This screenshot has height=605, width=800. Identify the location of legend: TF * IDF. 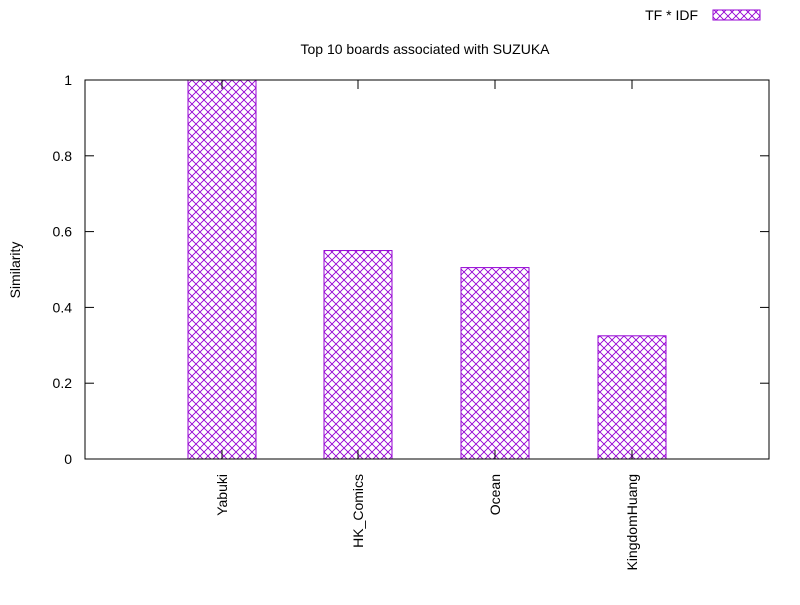
(703, 15).